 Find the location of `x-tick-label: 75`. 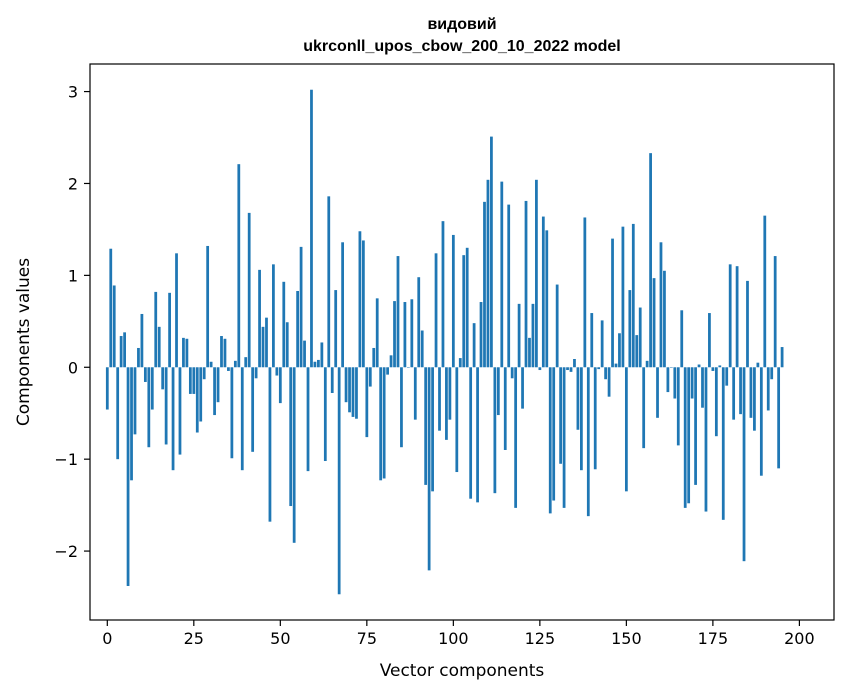

x-tick-label: 75 is located at coordinates (367, 638).